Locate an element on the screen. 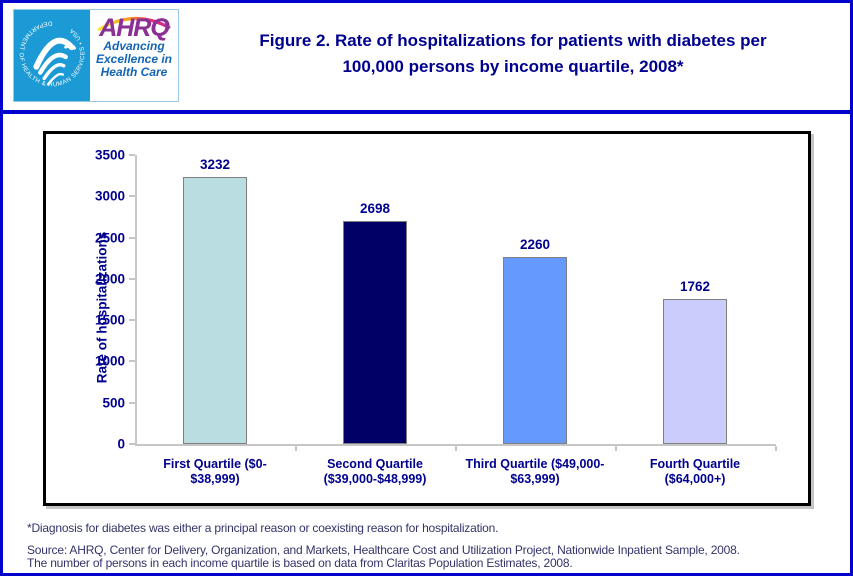  ahrq-tagline-line2: Excellence in is located at coordinates (134, 59).